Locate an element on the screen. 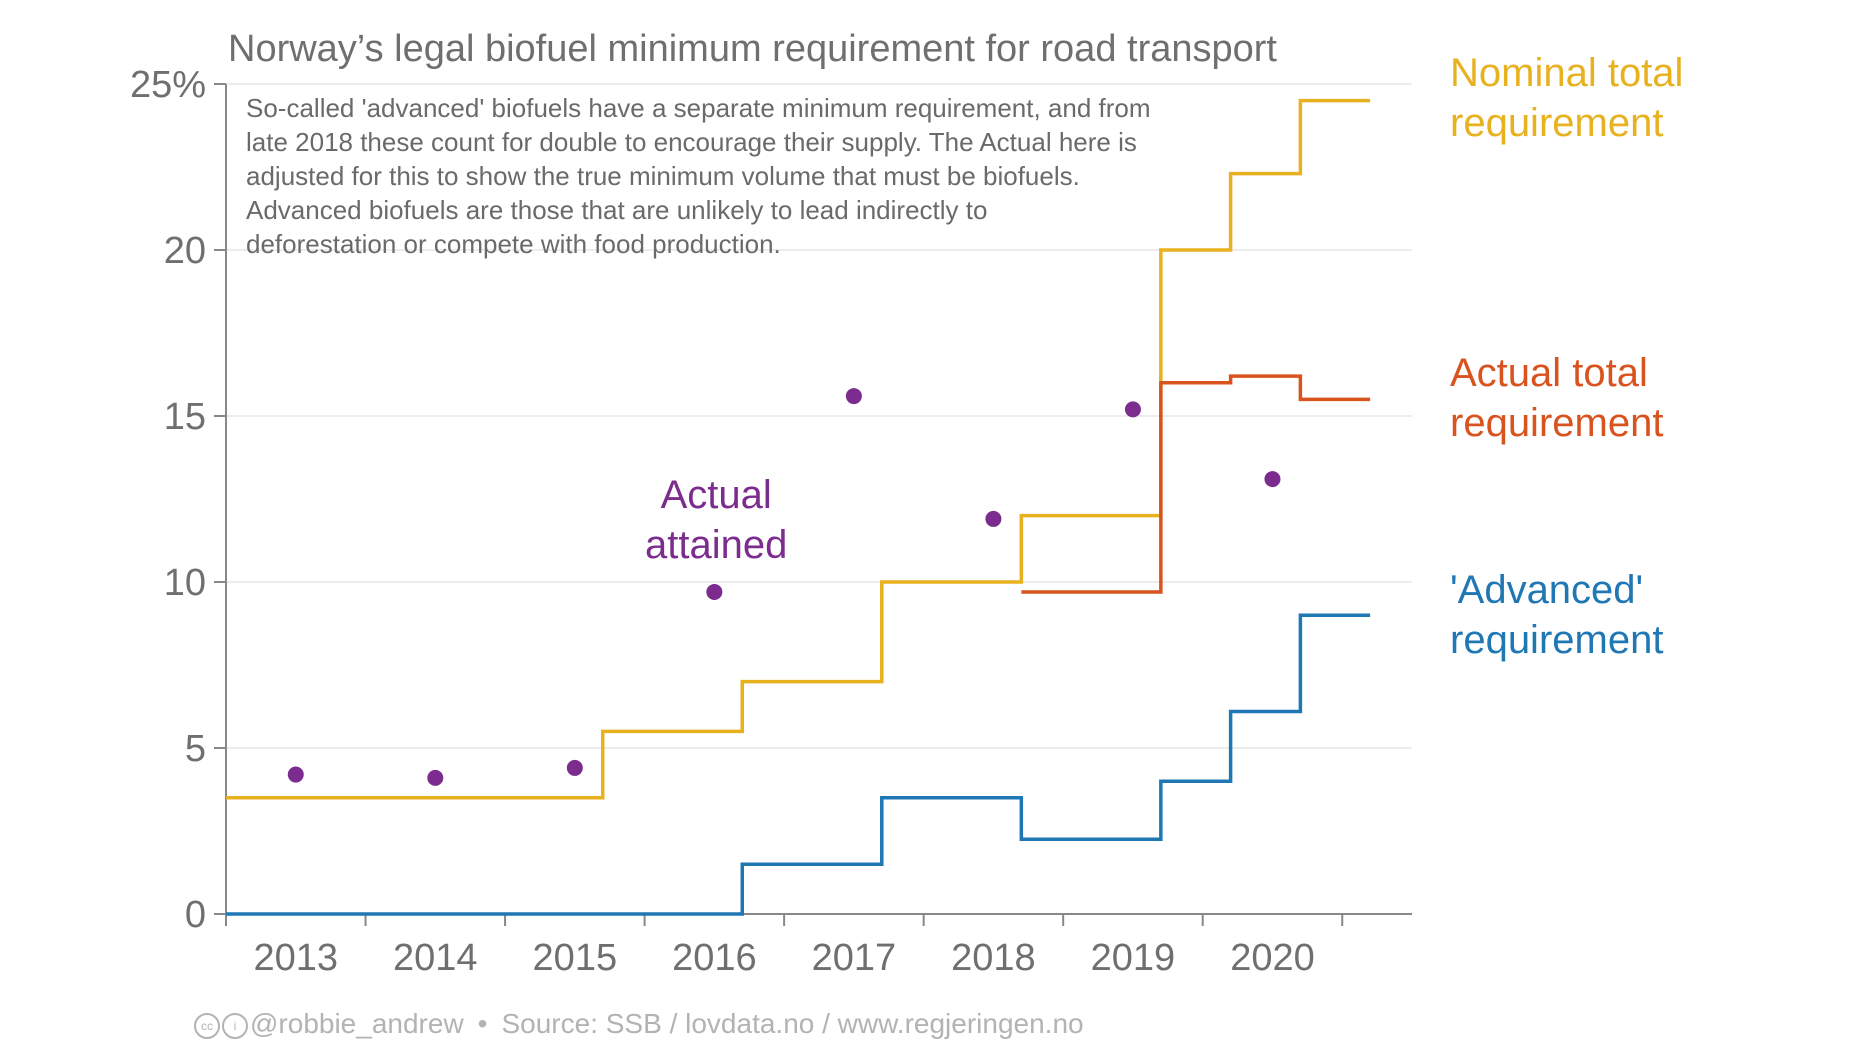 This screenshot has width=1852, height=1042. y-tick-label: 0 is located at coordinates (195, 915).